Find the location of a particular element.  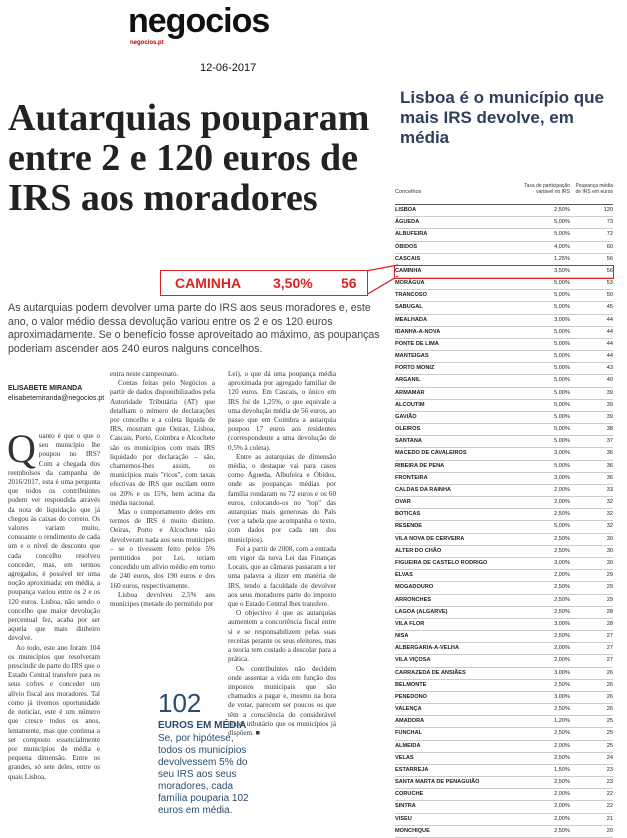

table-cell: 72 is located at coordinates (609, 234).